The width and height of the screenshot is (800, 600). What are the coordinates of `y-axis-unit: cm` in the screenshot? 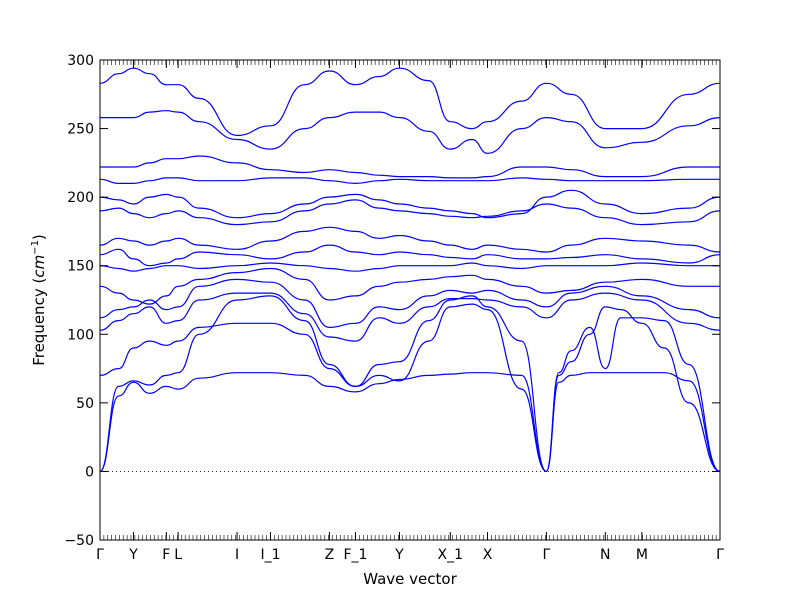 It's located at (39, 266).